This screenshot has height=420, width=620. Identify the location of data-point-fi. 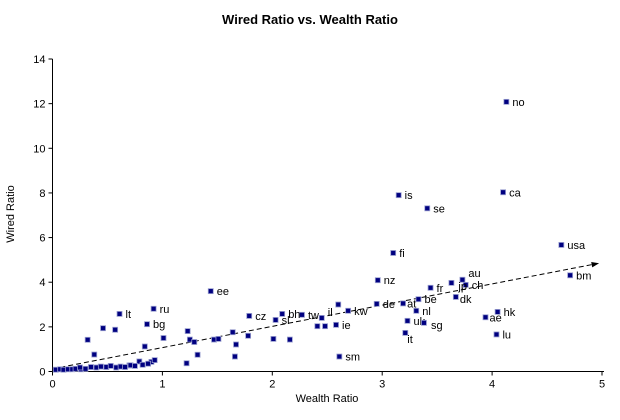
(393, 253).